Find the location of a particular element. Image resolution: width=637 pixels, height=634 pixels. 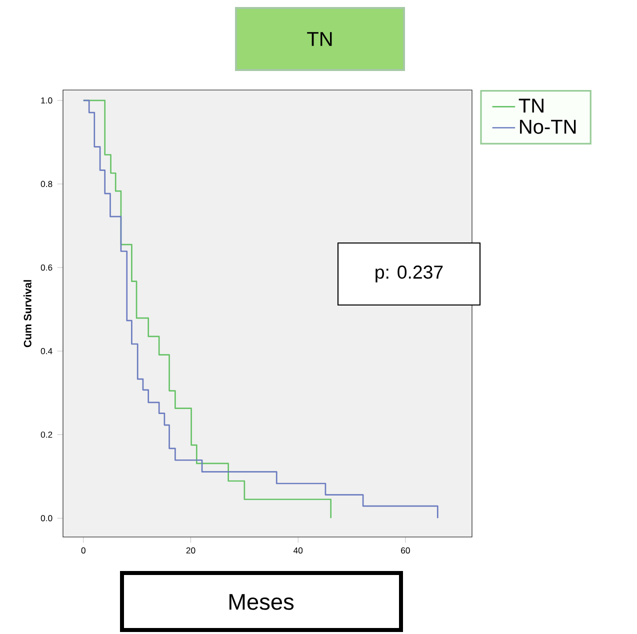

y-tick-label: 0.0 is located at coordinates (46, 518).